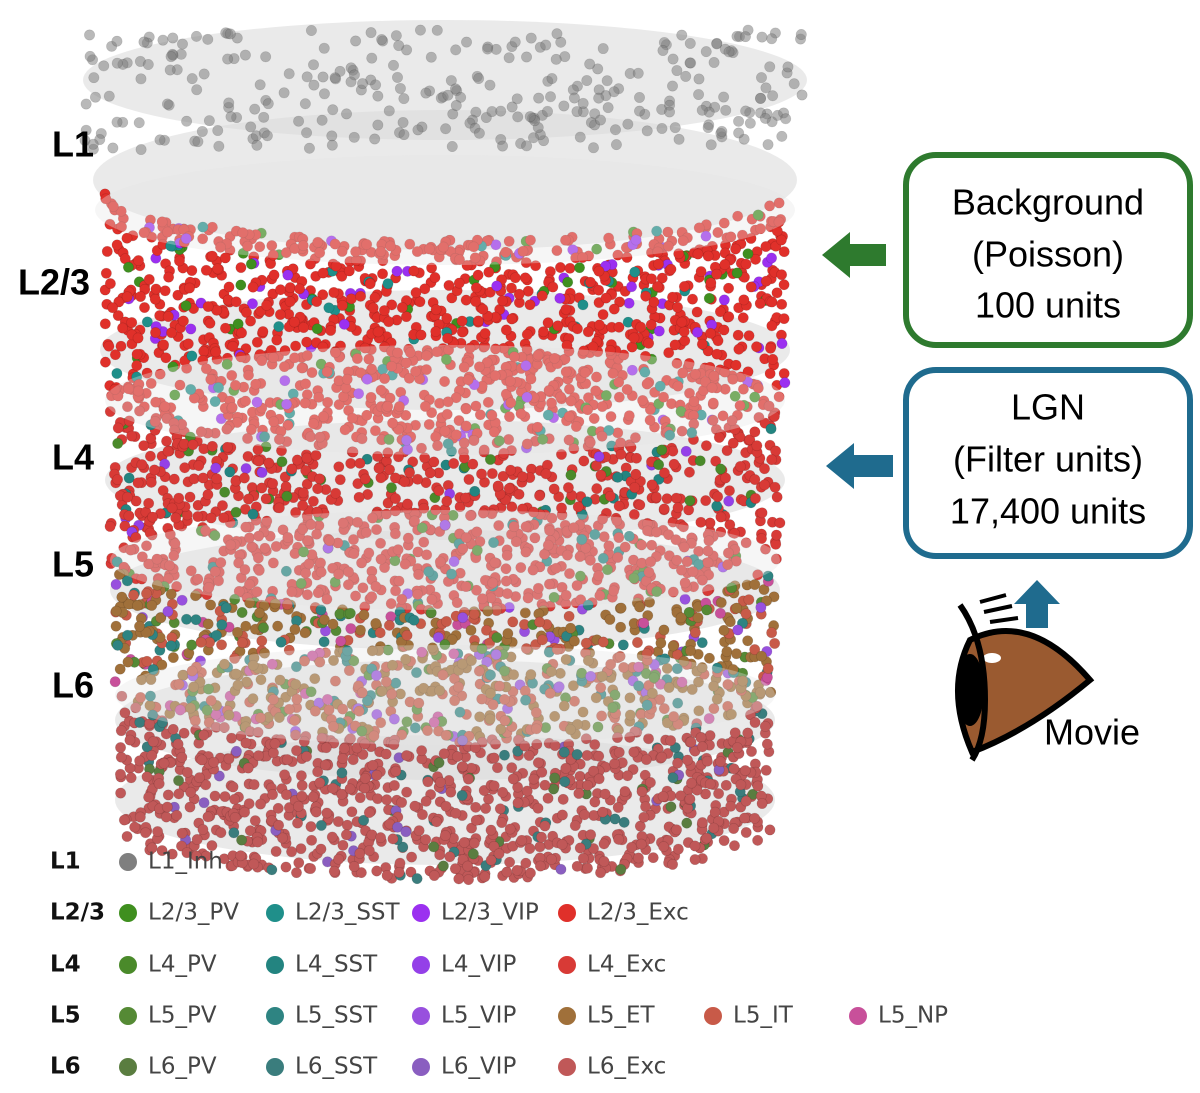 The image size is (1200, 1093). Describe the element at coordinates (859, 466) in the screenshot. I see `arrow` at that location.